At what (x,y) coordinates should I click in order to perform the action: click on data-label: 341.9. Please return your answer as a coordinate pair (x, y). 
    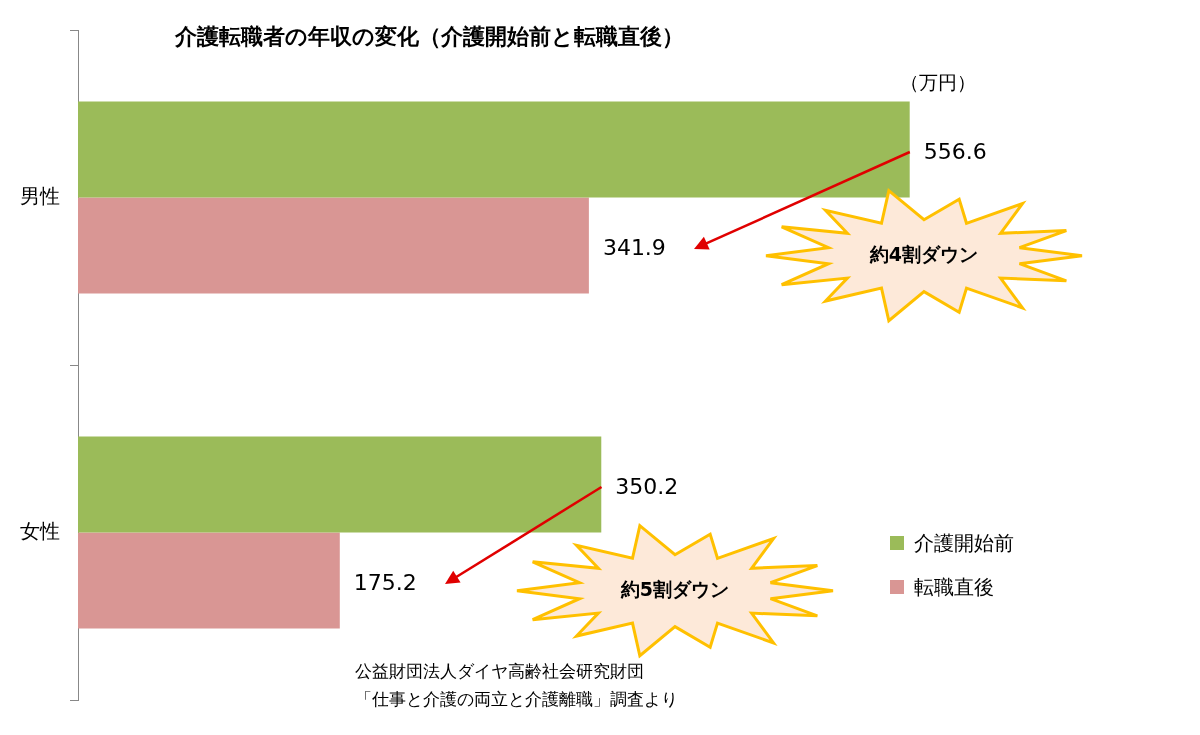
    Looking at the image, I should click on (634, 248).